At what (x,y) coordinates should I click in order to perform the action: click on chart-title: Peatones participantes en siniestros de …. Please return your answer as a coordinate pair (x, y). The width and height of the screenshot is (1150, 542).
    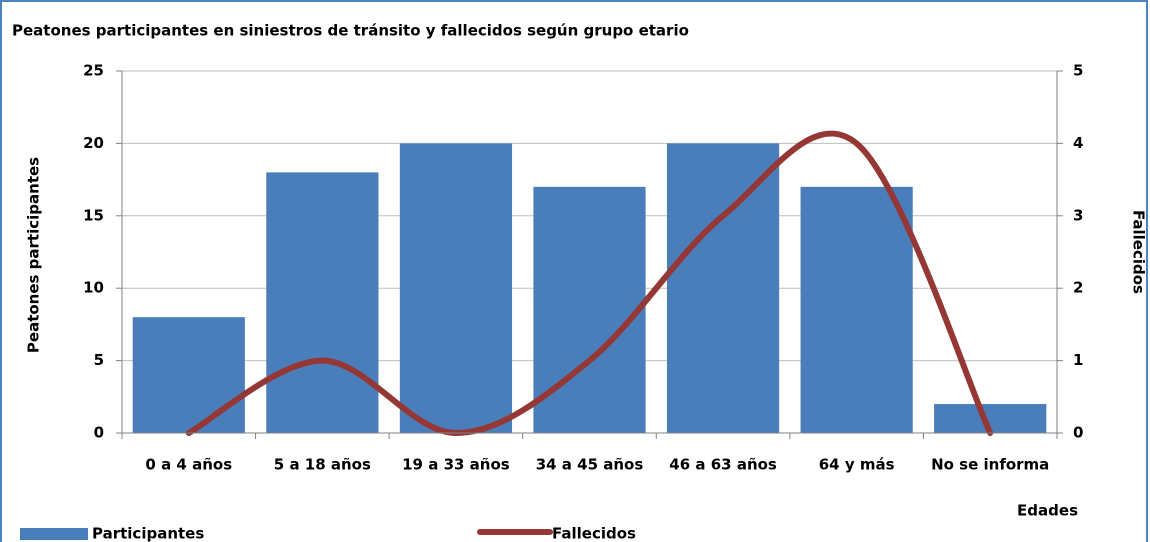
    Looking at the image, I should click on (350, 31).